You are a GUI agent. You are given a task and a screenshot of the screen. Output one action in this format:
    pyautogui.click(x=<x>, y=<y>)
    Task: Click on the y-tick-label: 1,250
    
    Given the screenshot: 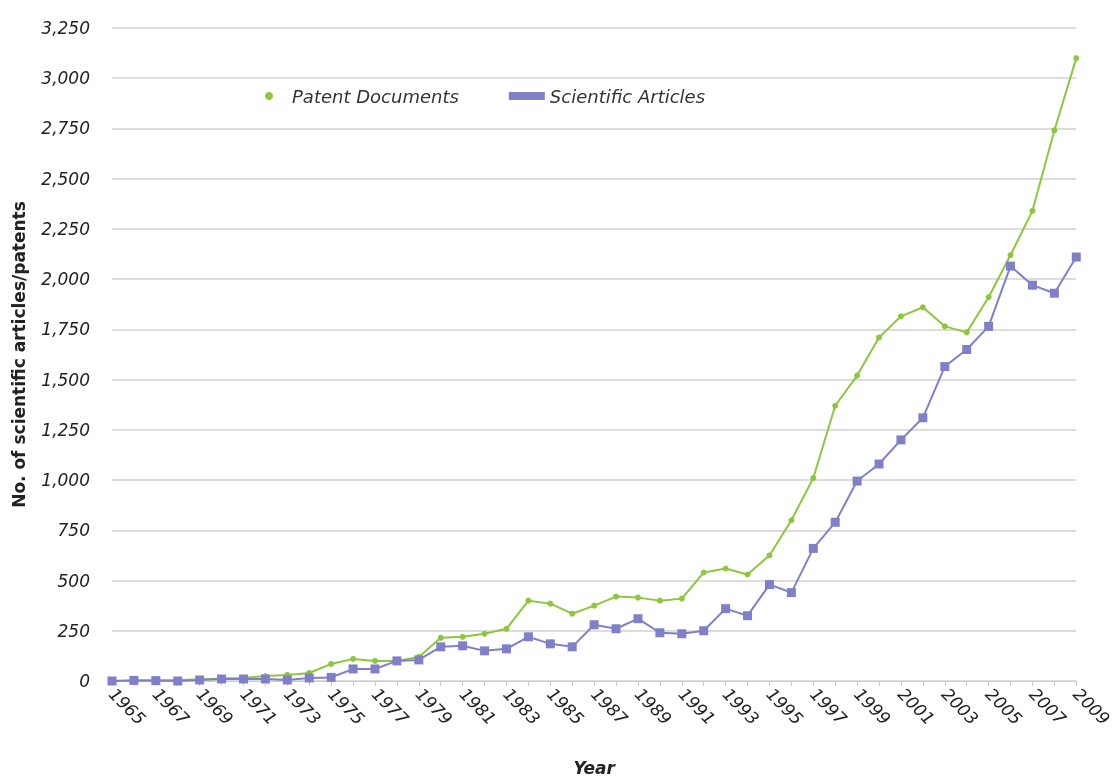 What is the action you would take?
    pyautogui.click(x=65, y=429)
    